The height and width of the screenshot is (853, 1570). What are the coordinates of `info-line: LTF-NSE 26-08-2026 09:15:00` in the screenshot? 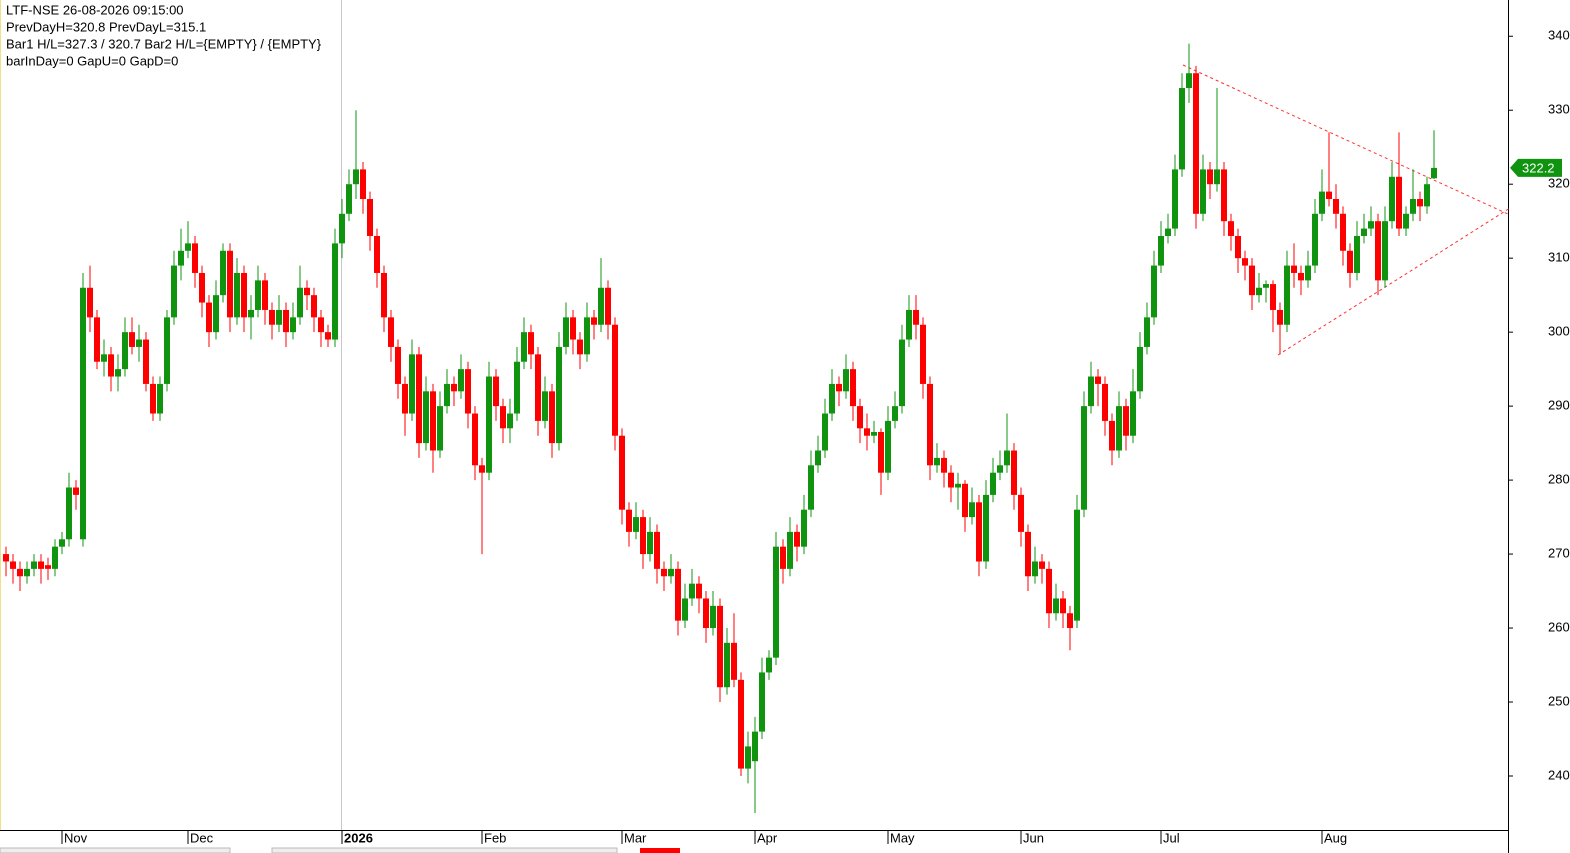 It's located at (95, 9).